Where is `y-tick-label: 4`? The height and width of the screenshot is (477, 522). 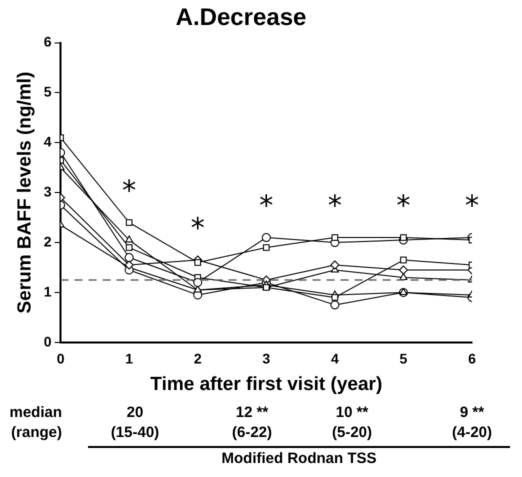 y-tick-label: 4 is located at coordinates (48, 142).